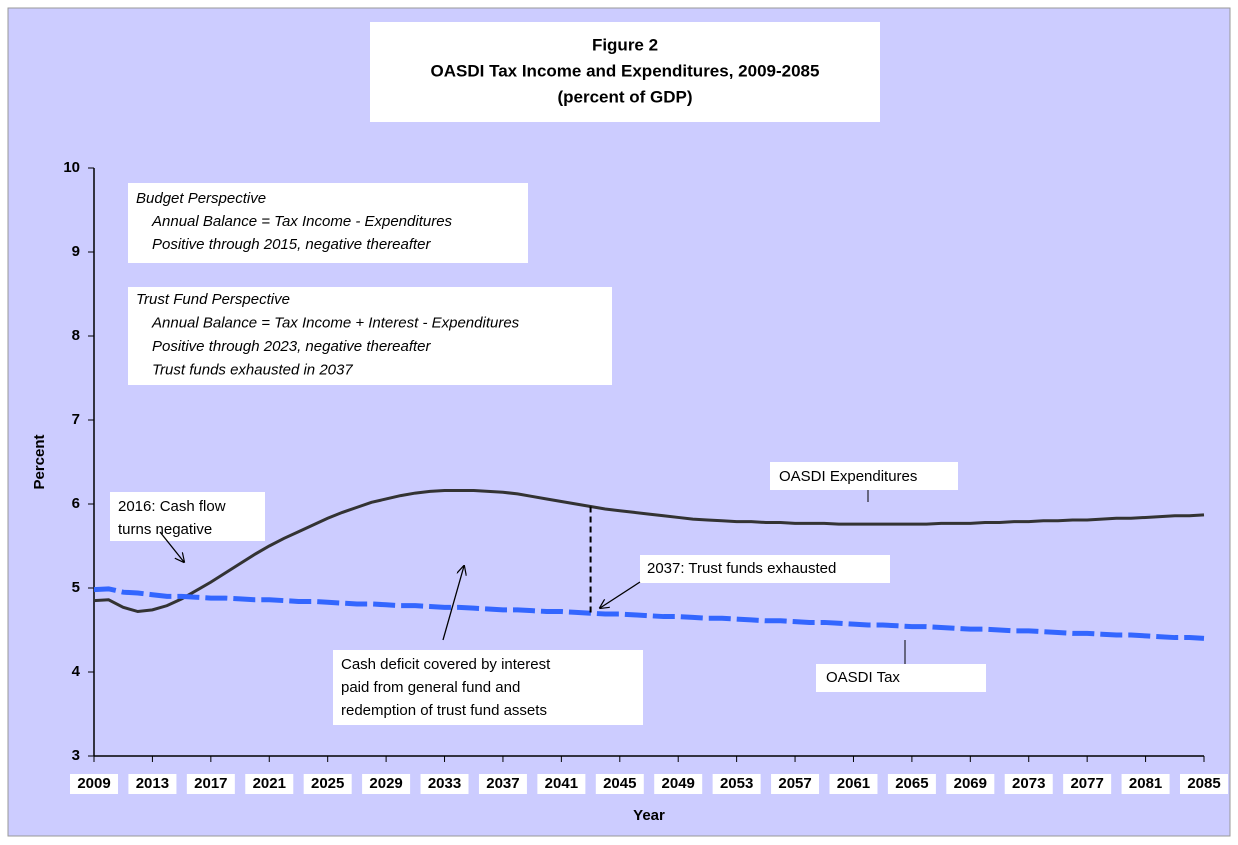  I want to click on x-tick-label: 2085, so click(1203, 783).